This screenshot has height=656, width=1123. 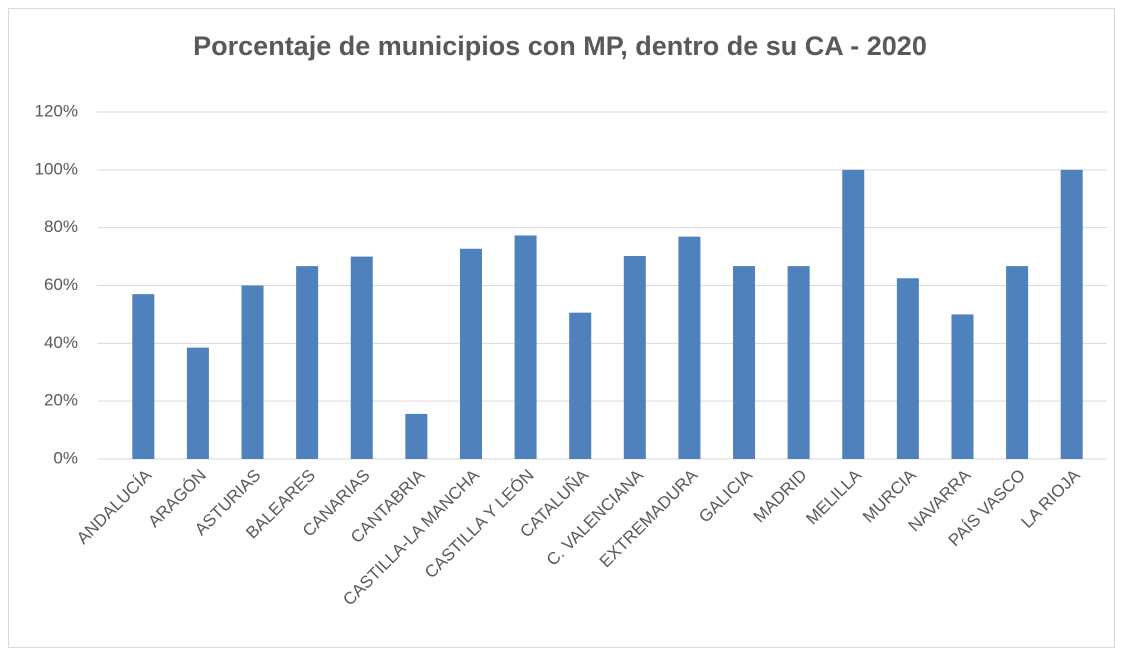 I want to click on y-tick-label: 60%, so click(x=61, y=284).